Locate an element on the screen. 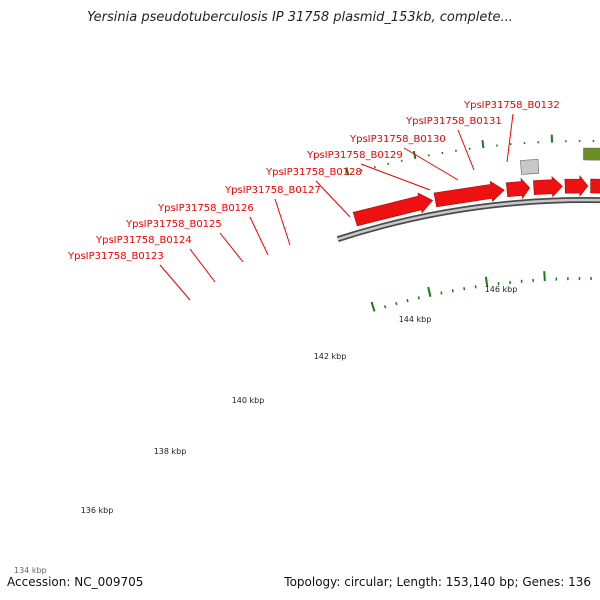 This screenshot has width=600, height=600. scale-label: 136 kbp is located at coordinates (97, 510).